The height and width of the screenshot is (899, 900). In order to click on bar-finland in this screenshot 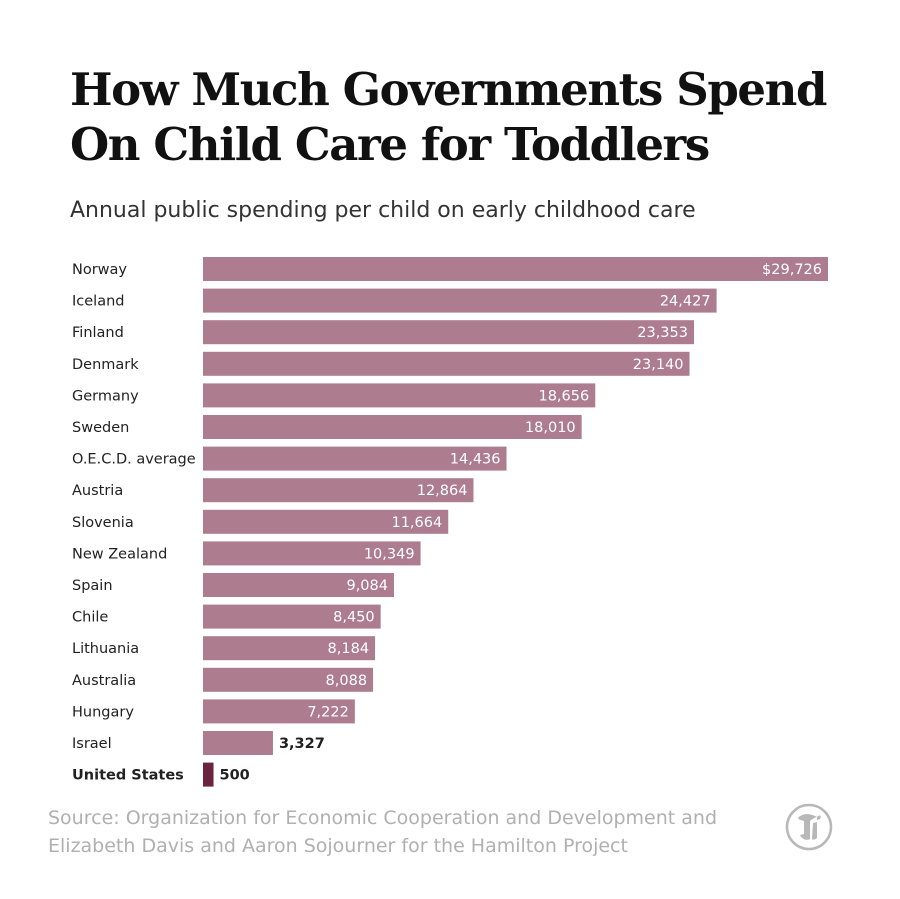, I will do `click(449, 332)`.